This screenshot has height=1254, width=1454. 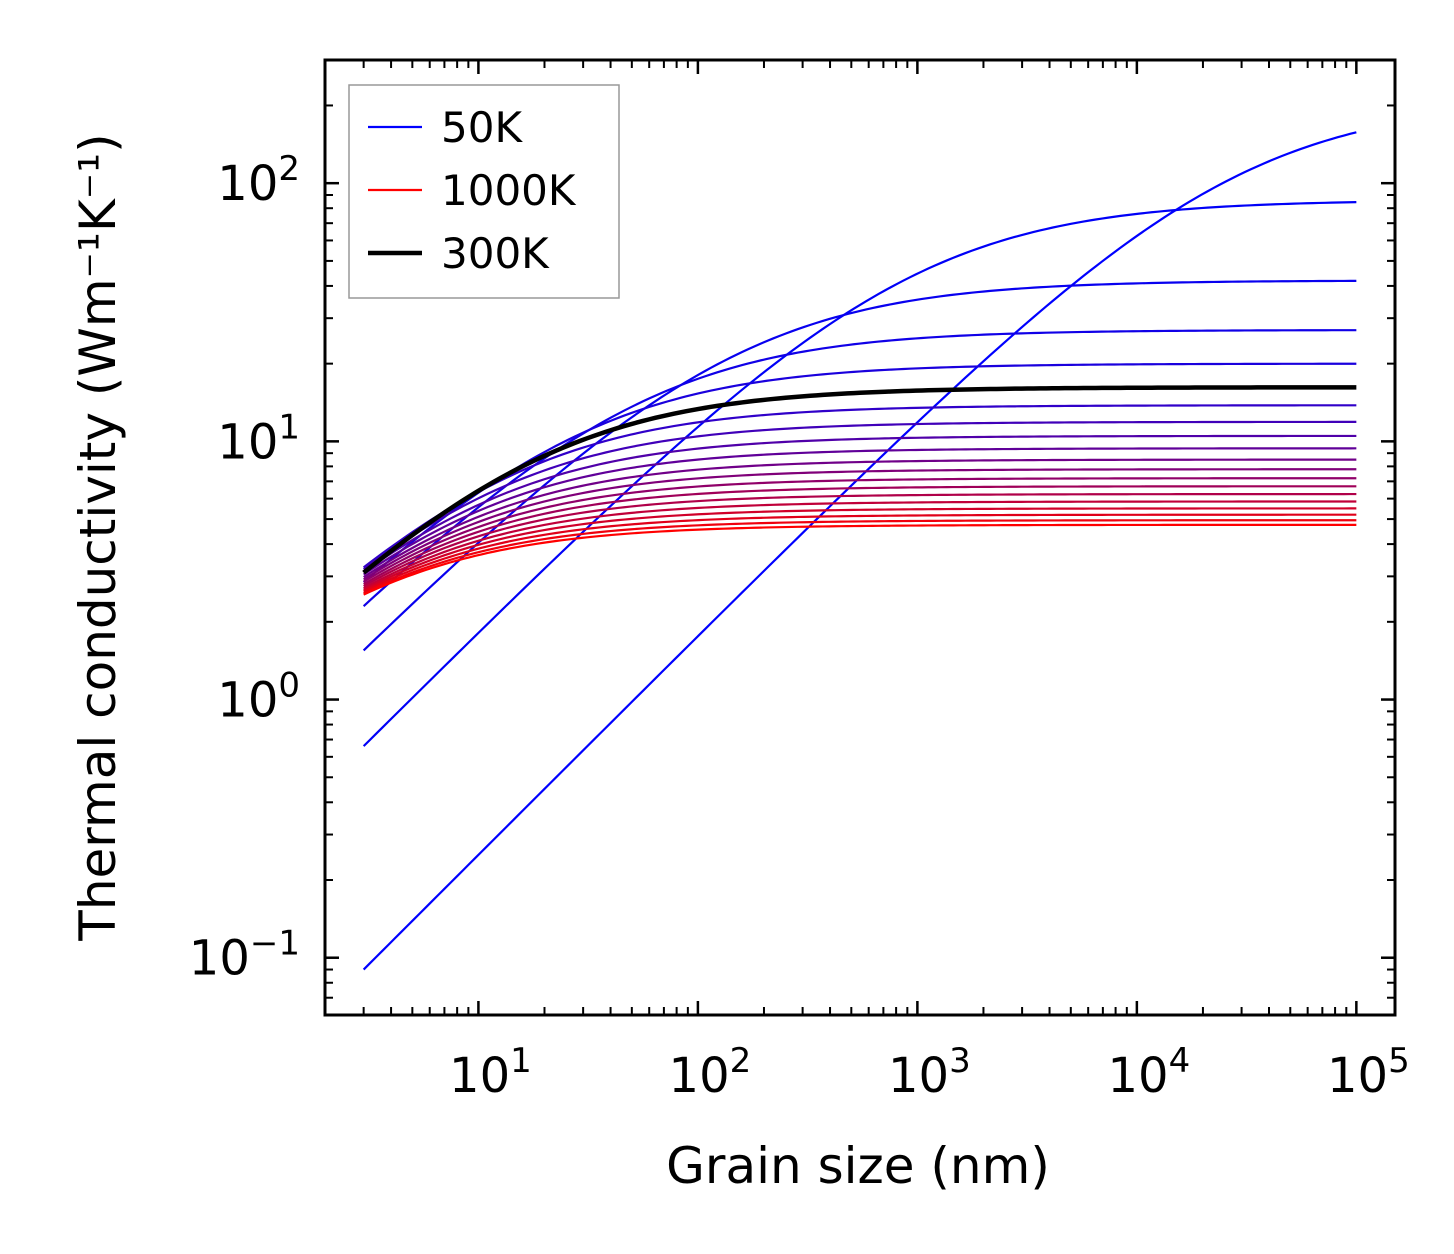 I want to click on series-line-500K, so click(x=860, y=511).